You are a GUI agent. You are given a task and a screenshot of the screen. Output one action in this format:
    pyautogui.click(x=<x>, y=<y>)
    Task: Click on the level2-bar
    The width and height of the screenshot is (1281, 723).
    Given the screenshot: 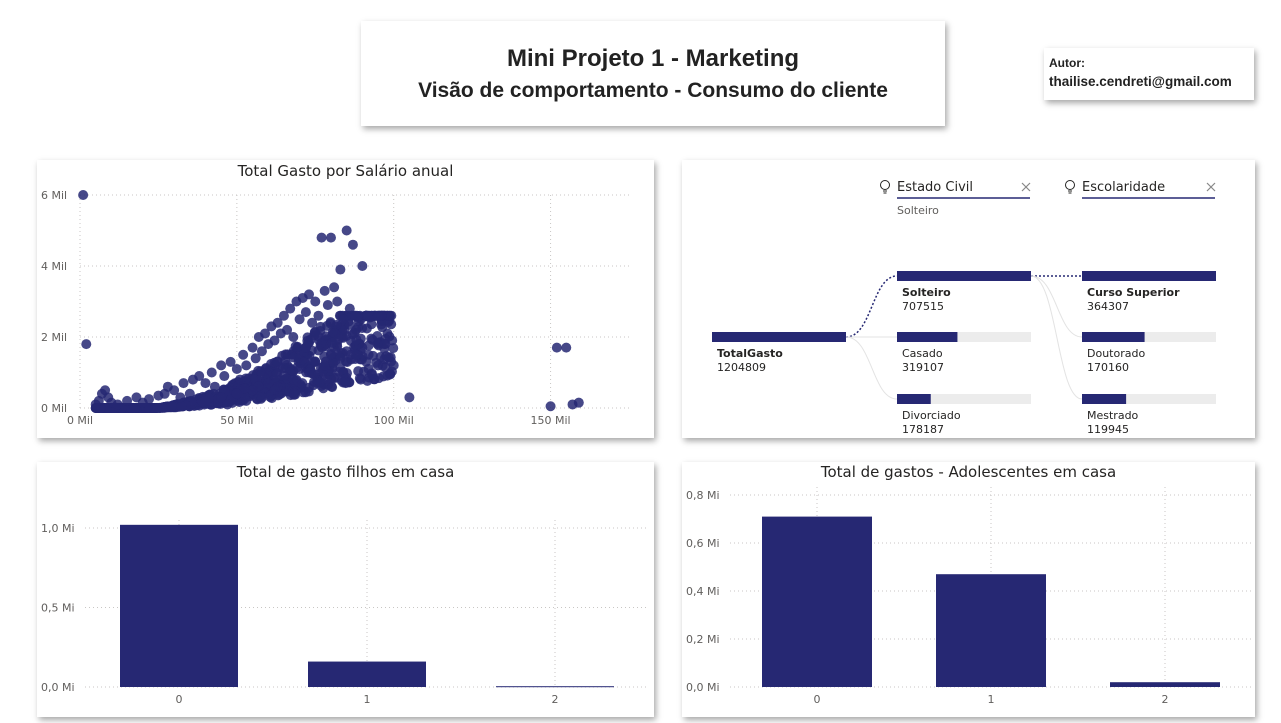 What is the action you would take?
    pyautogui.click(x=1104, y=399)
    